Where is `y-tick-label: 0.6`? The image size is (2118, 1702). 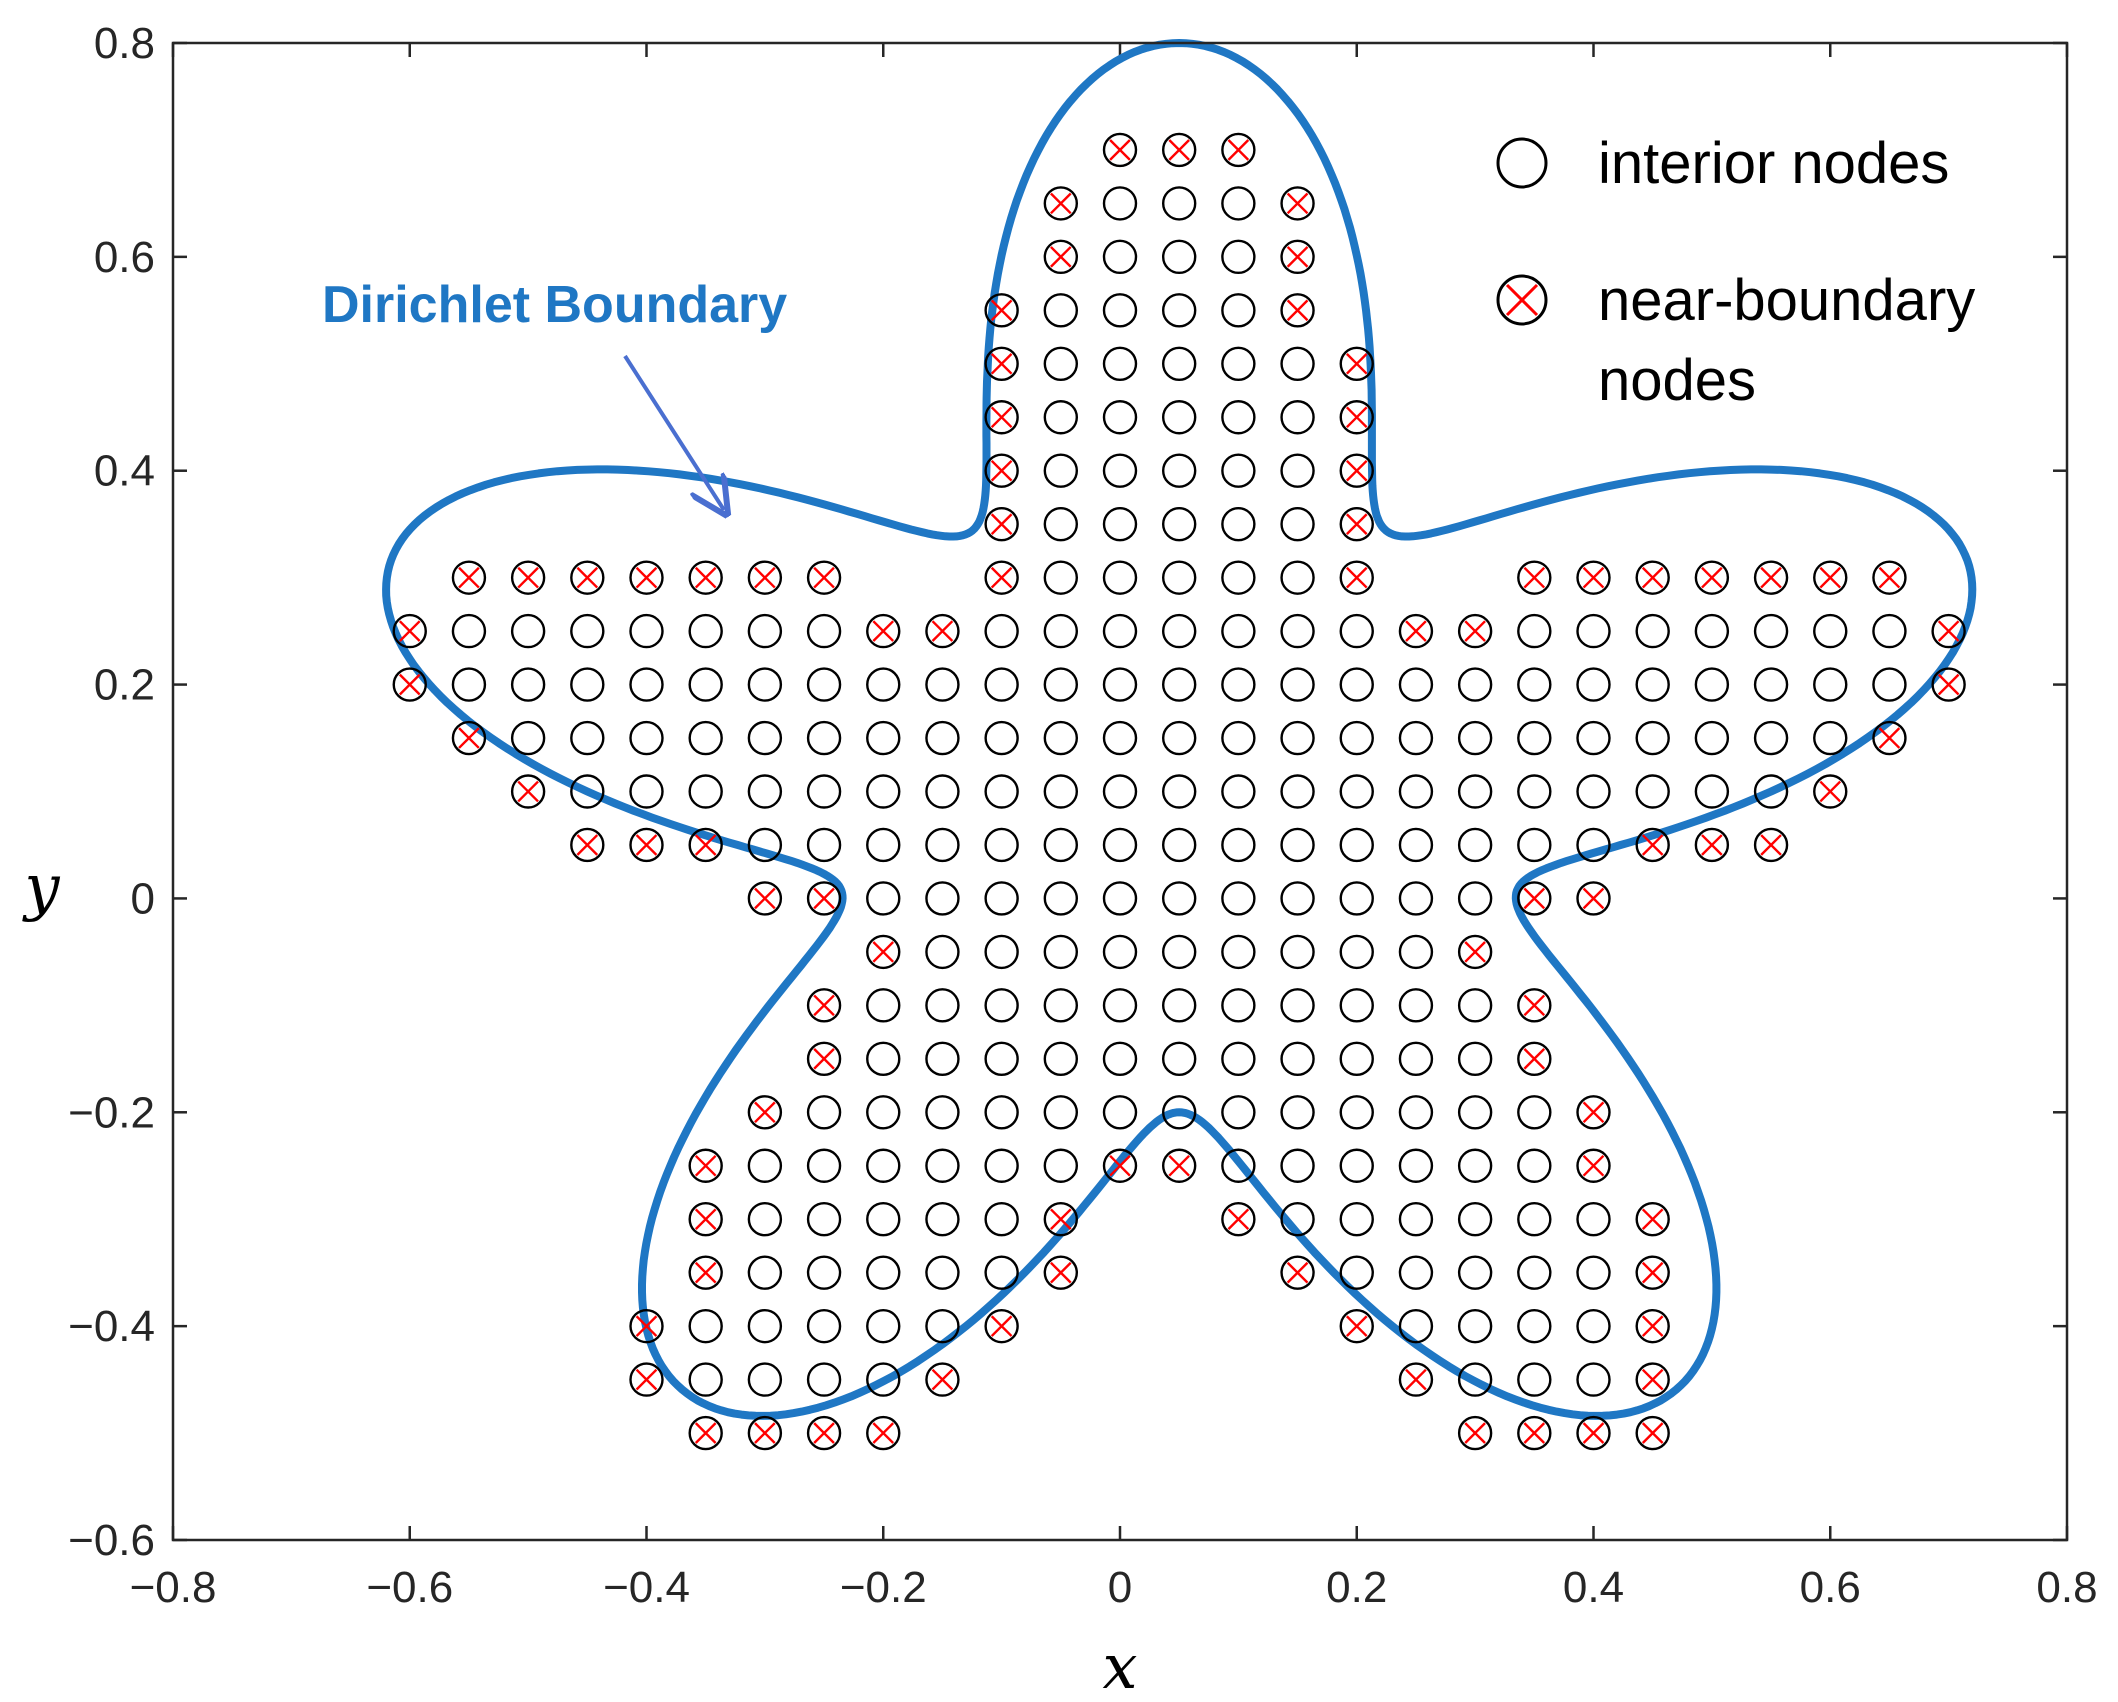 y-tick-label: 0.6 is located at coordinates (124, 257).